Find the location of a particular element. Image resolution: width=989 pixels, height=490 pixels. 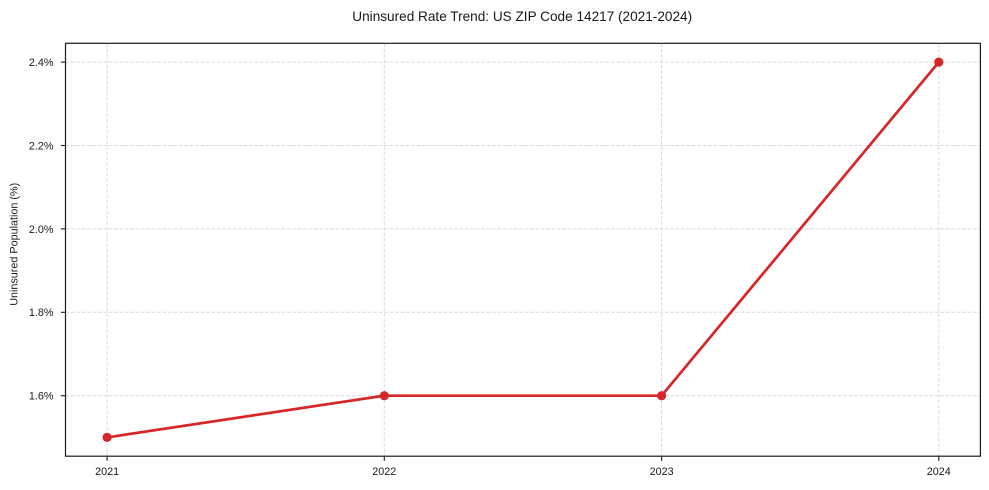

svg-text: 2021 is located at coordinates (107, 472).